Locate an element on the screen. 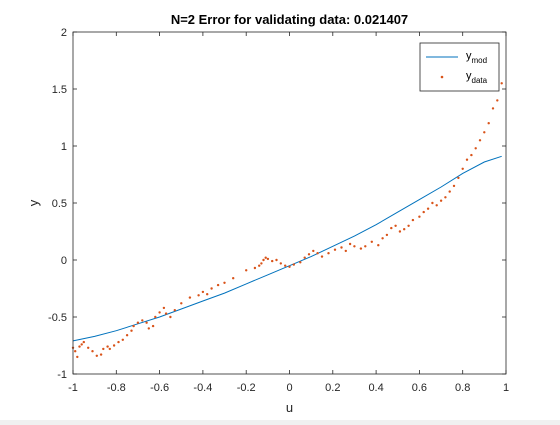 The height and width of the screenshot is (425, 560). y-axis-label: y is located at coordinates (33, 202).